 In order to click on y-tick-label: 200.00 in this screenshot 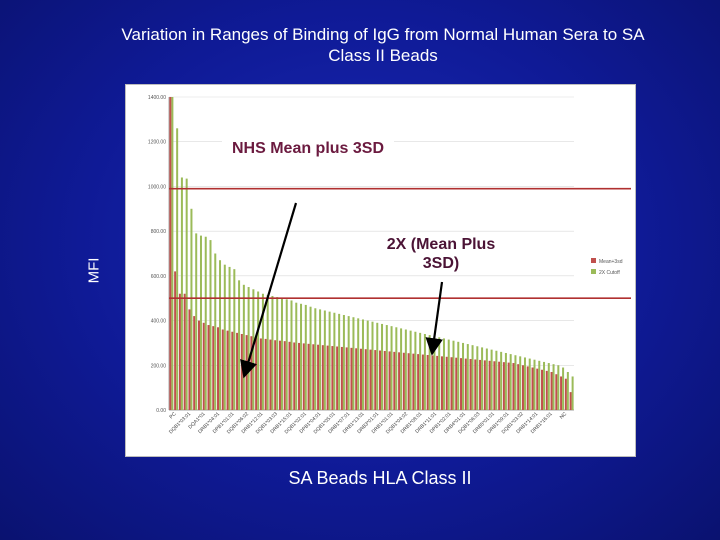, I will do `click(159, 366)`.